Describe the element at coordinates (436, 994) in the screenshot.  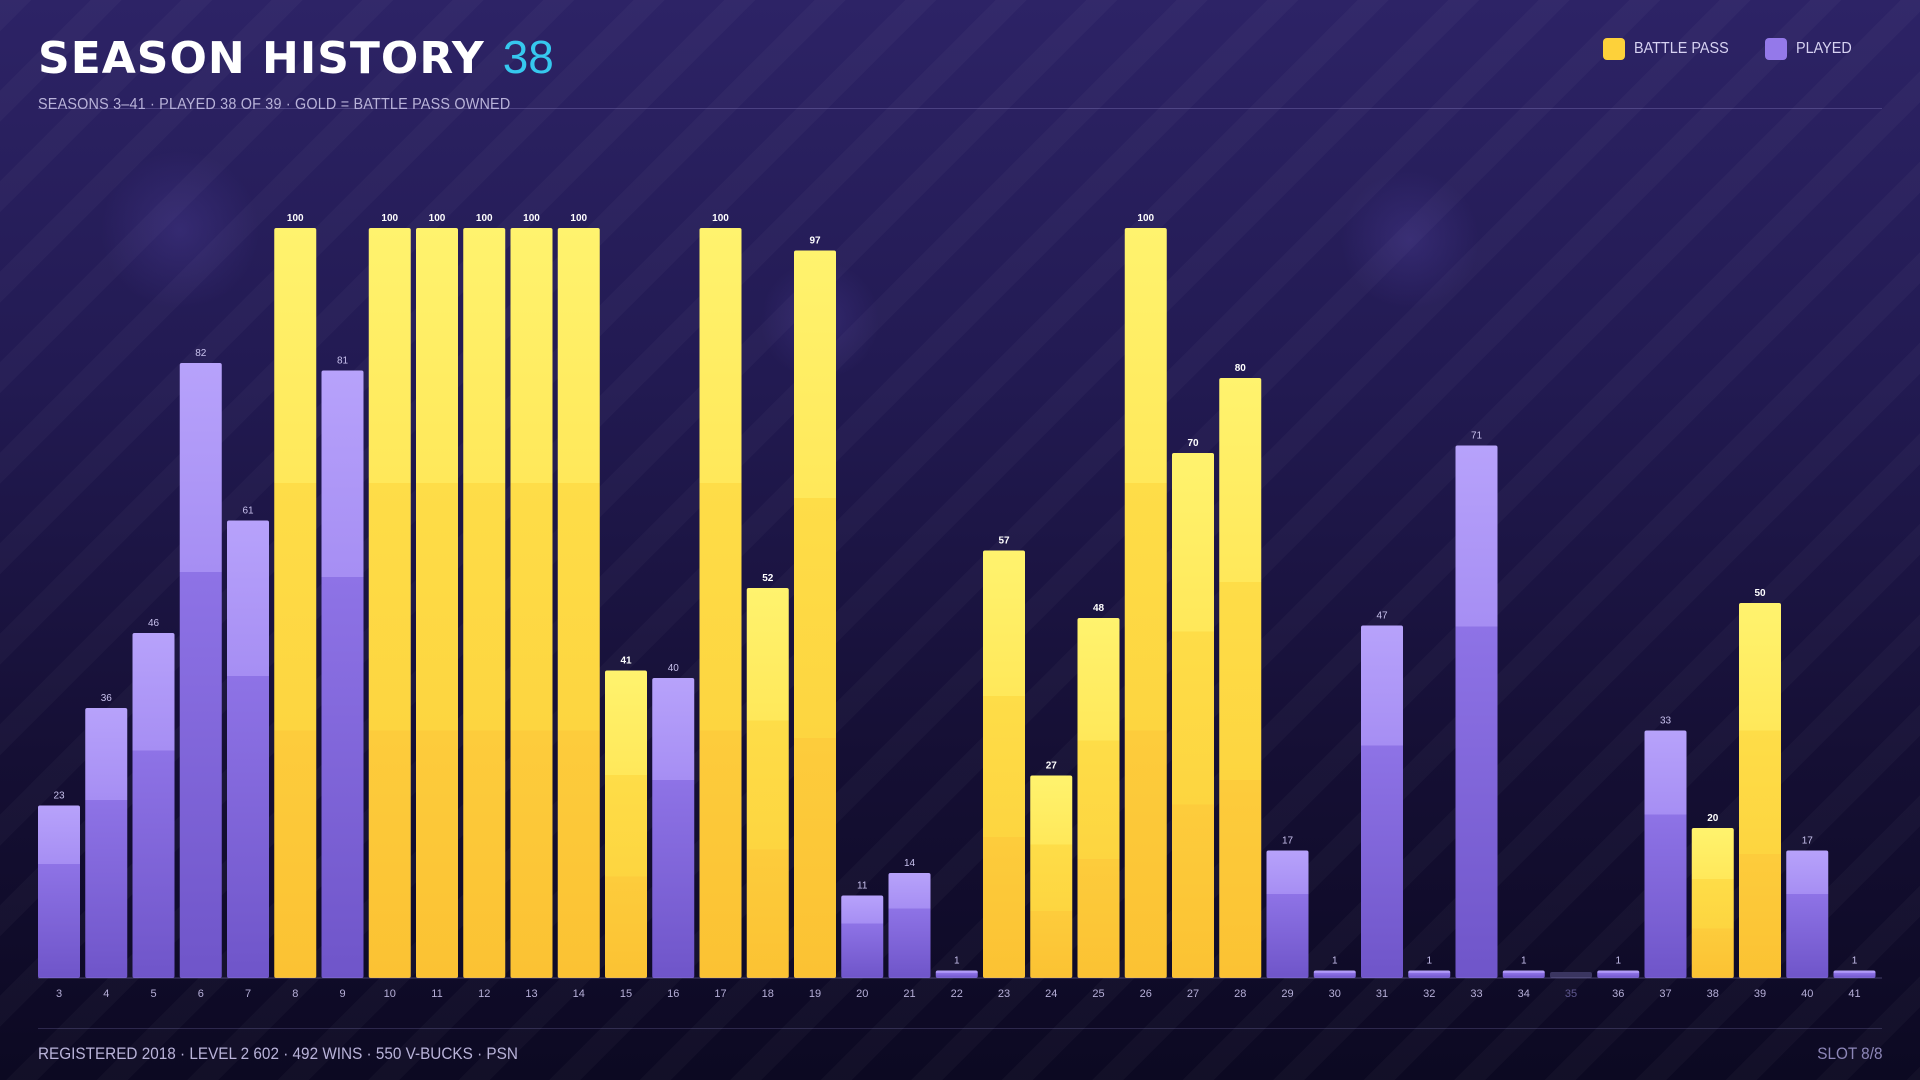
I see `tick-label-season-11: 11` at that location.